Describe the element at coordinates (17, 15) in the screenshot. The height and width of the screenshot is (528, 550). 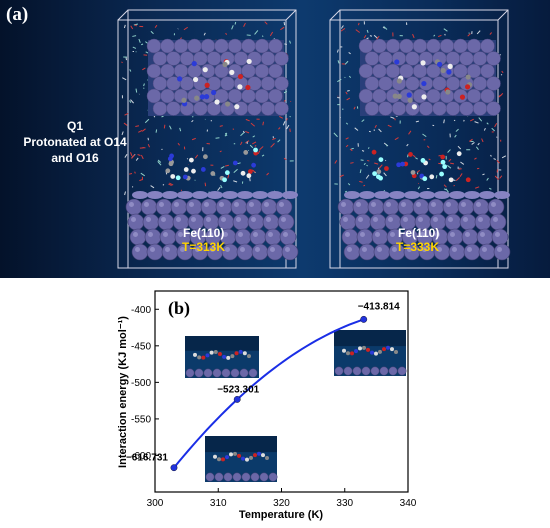
I see `panel-a-label: (a)` at that location.